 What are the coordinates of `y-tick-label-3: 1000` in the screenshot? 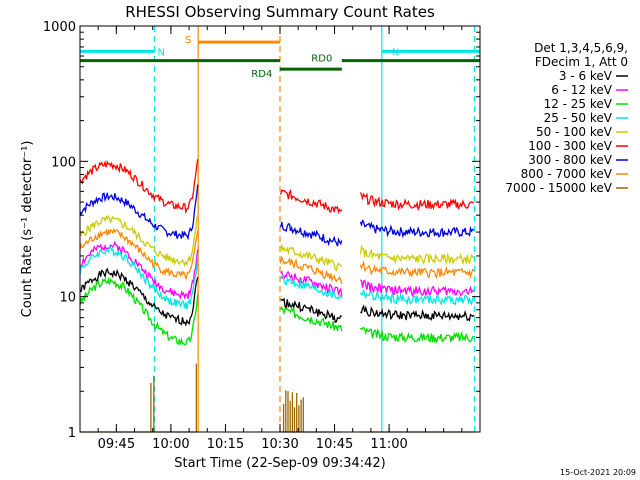 It's located at (59, 27).